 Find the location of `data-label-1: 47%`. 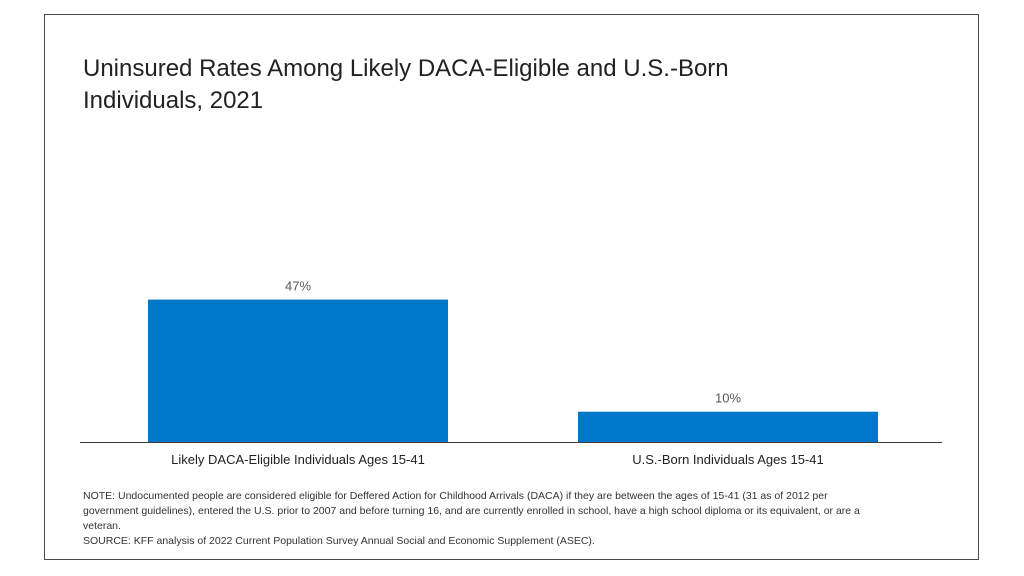

data-label-1: 47% is located at coordinates (298, 286).